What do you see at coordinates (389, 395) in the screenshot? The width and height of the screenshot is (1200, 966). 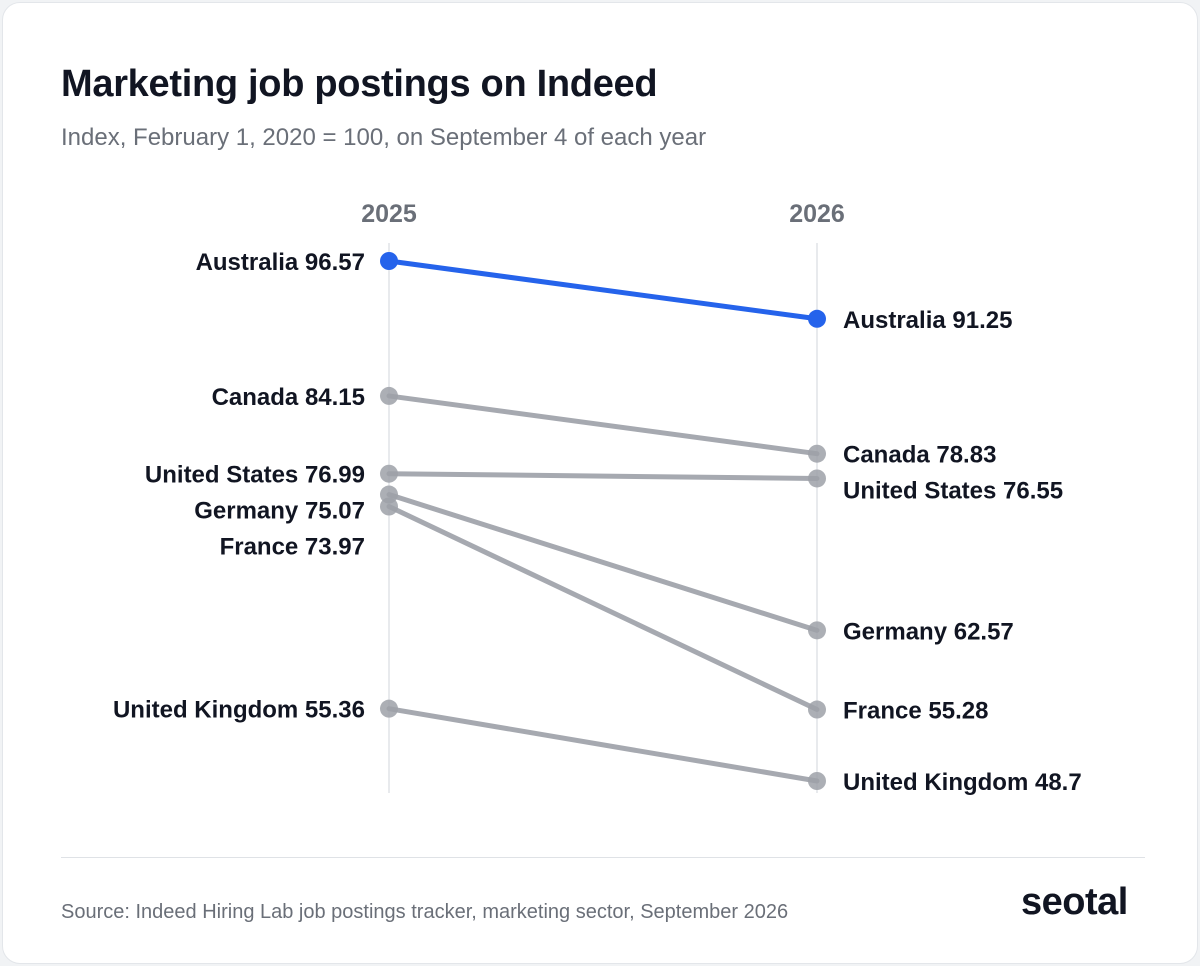 I see `point-canada-2025` at bounding box center [389, 395].